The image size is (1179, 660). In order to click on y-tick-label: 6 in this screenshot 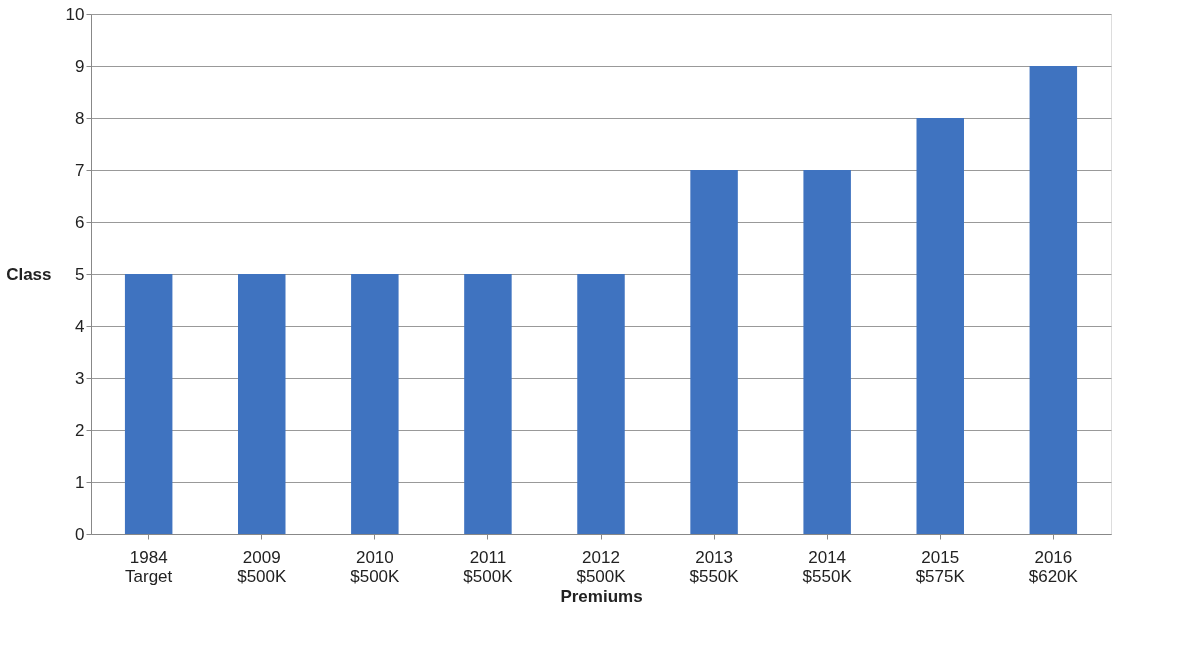, I will do `click(80, 222)`.